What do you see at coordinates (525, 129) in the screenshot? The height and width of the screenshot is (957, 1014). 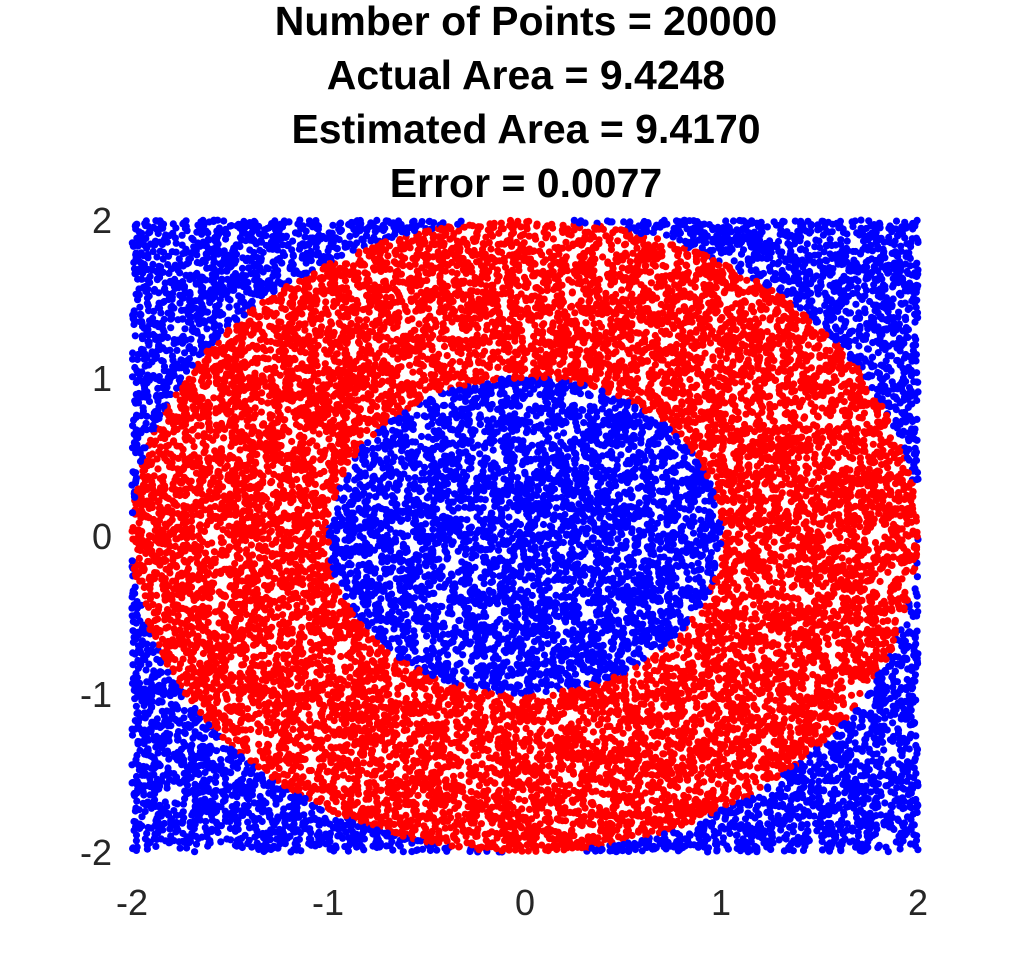 I see `title-line-3: Estimated Area = 9.4170` at bounding box center [525, 129].